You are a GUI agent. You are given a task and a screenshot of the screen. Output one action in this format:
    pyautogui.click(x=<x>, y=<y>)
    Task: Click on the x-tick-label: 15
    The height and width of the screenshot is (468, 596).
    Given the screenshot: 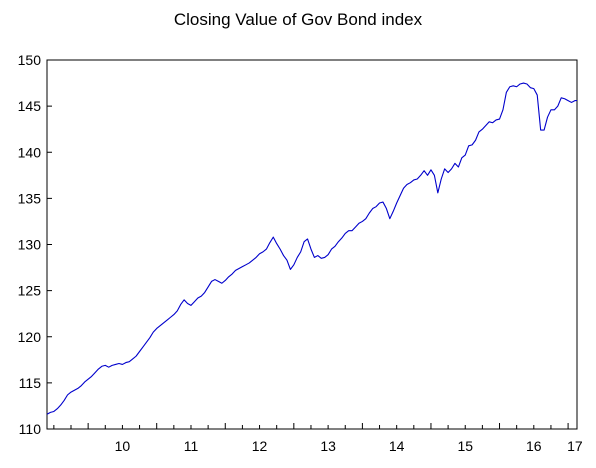 What is the action you would take?
    pyautogui.click(x=465, y=446)
    